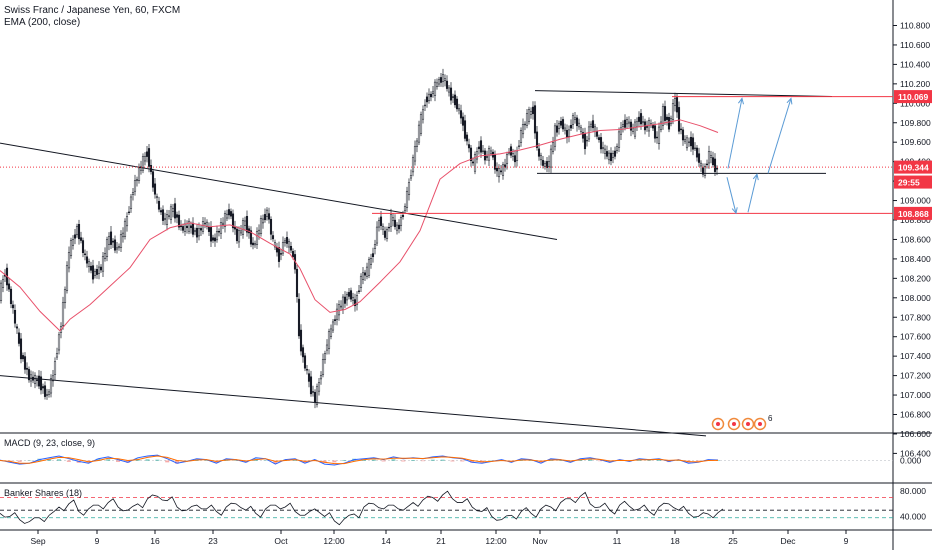 Image resolution: width=932 pixels, height=555 pixels. I want to click on price-tick-label: 107.600, so click(915, 337).